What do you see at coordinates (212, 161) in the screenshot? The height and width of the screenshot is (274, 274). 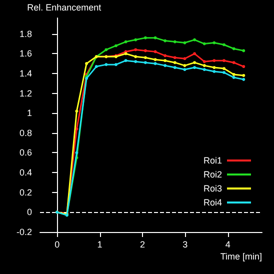 I see `legend-label: Roi1` at bounding box center [212, 161].